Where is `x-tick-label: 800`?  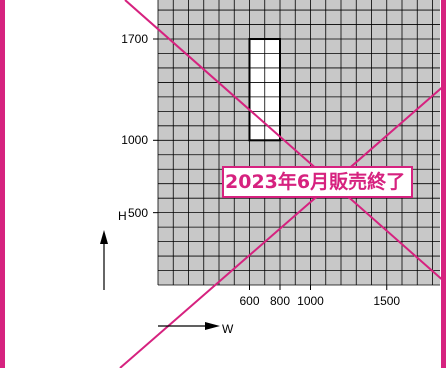 x-tick-label: 800 is located at coordinates (280, 301).